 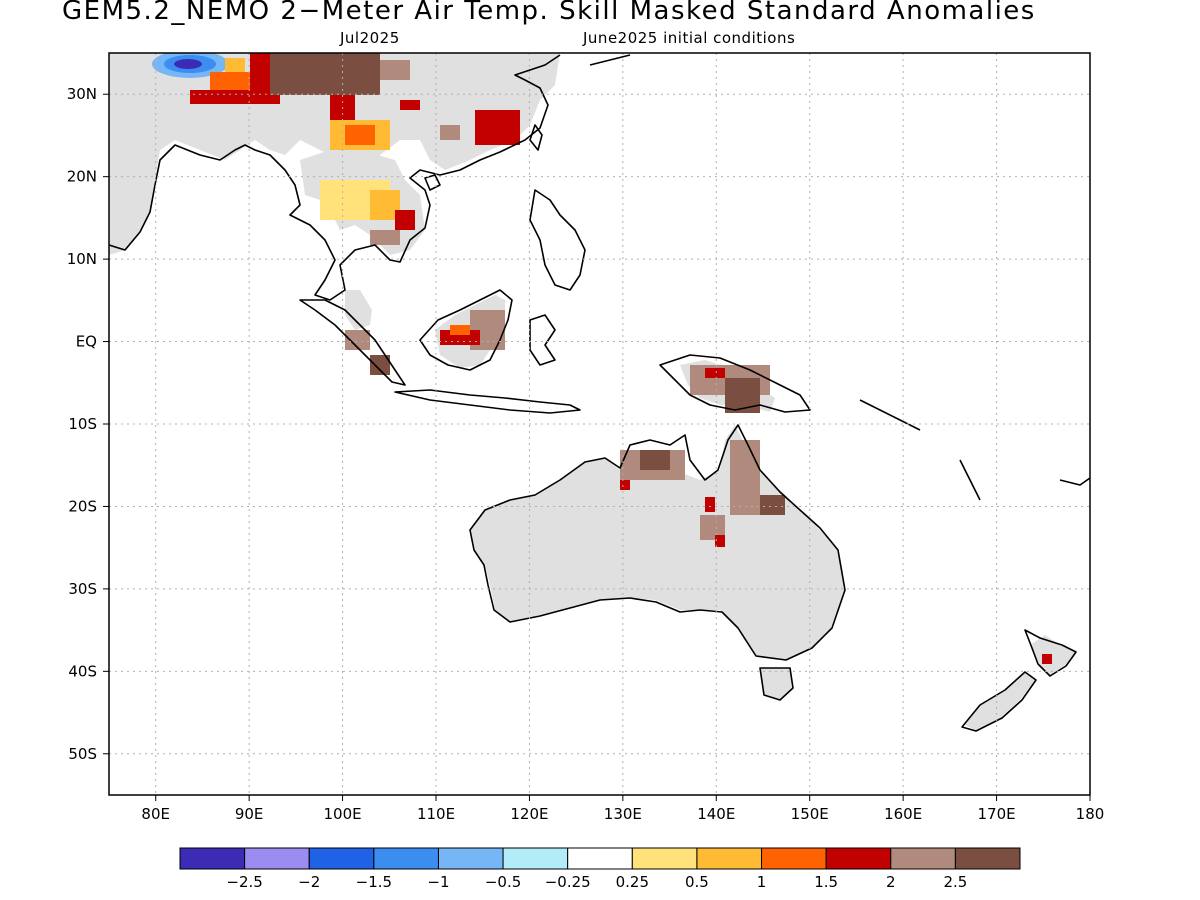 What do you see at coordinates (657, 542) in the screenshot?
I see `coastline-australia` at bounding box center [657, 542].